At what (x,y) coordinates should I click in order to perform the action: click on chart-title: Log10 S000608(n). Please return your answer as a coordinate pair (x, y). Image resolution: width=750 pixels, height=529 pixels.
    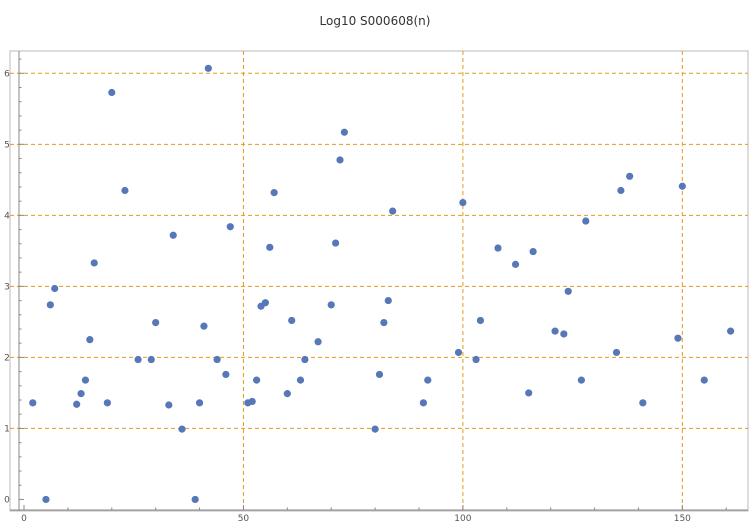
    Looking at the image, I should click on (375, 21).